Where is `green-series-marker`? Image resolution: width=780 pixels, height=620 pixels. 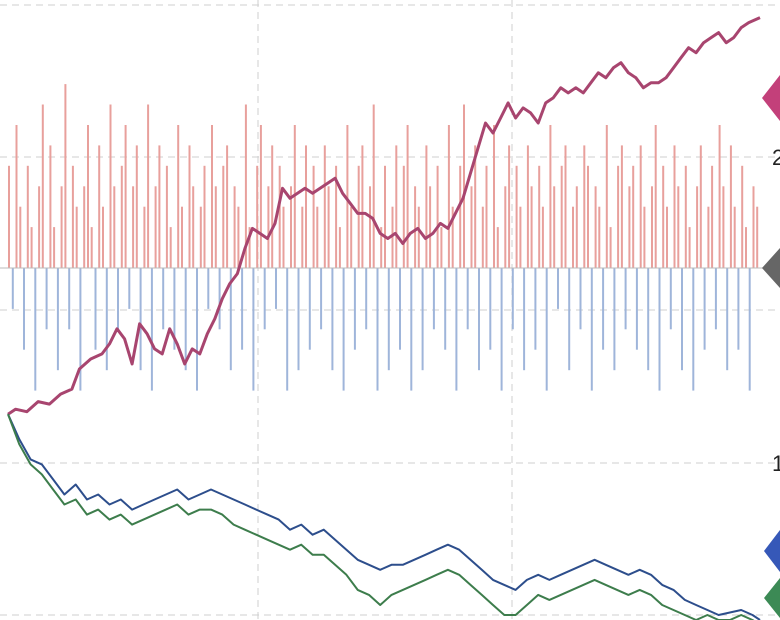 green-series-marker is located at coordinates (772, 598).